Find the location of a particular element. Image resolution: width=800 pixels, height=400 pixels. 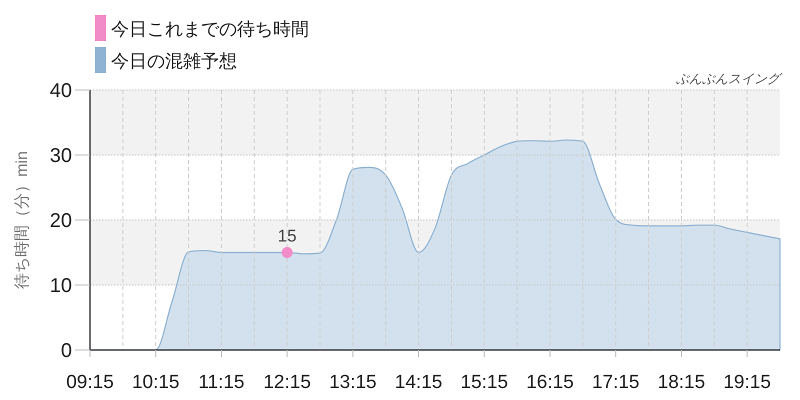

data-label: 15 is located at coordinates (287, 236).